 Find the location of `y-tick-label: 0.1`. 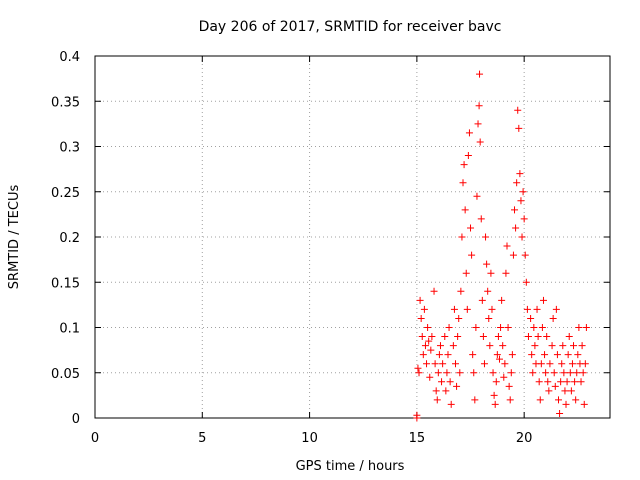

y-tick-label: 0.1 is located at coordinates (69, 329).